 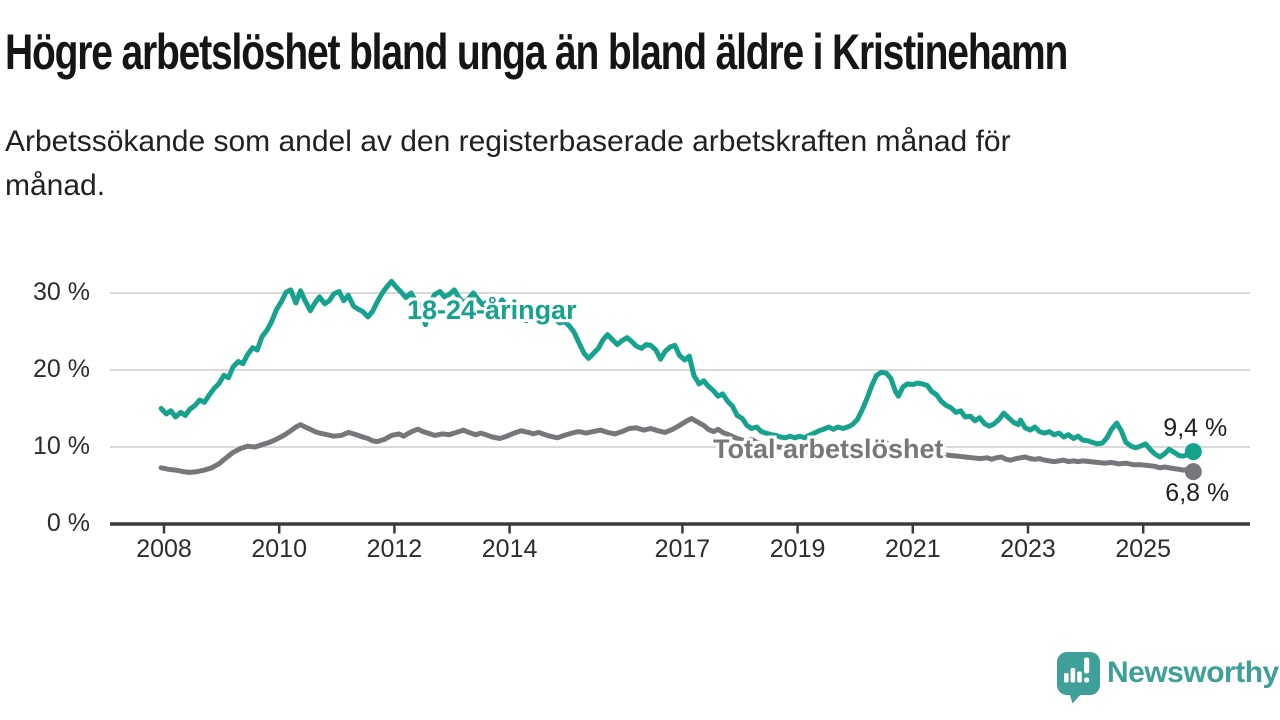 I want to click on subtitle-line-2: månad., so click(x=55, y=185).